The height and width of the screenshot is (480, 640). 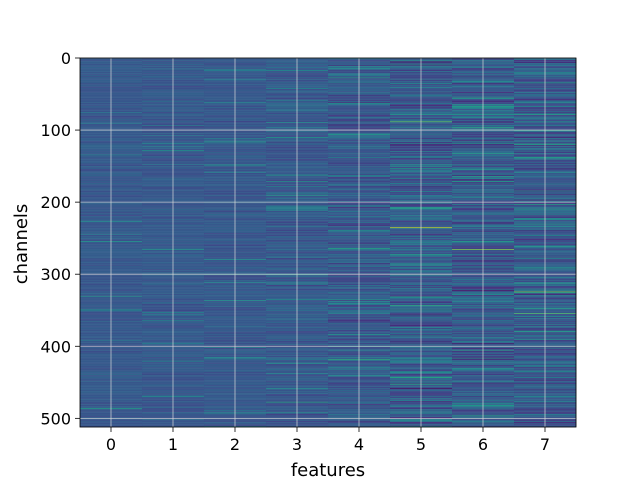 I want to click on x-tick-label: 2, so click(x=235, y=444).